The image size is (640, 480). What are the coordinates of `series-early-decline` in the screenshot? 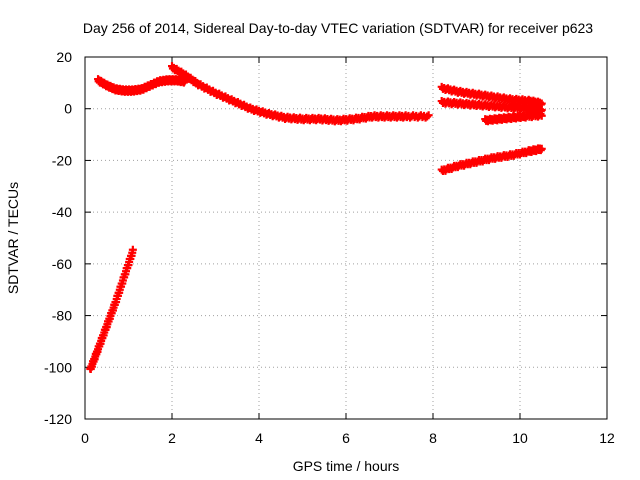 It's located at (111, 309).